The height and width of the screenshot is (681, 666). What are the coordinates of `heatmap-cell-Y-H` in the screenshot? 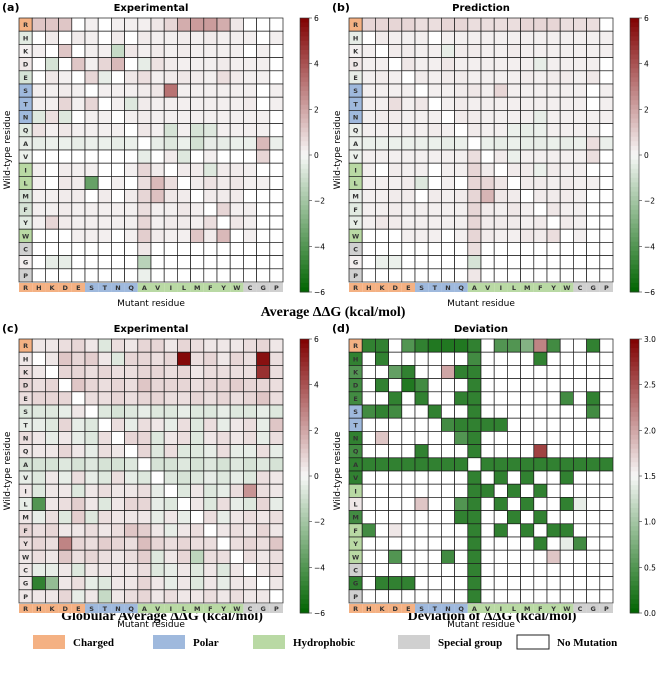 It's located at (38, 543).